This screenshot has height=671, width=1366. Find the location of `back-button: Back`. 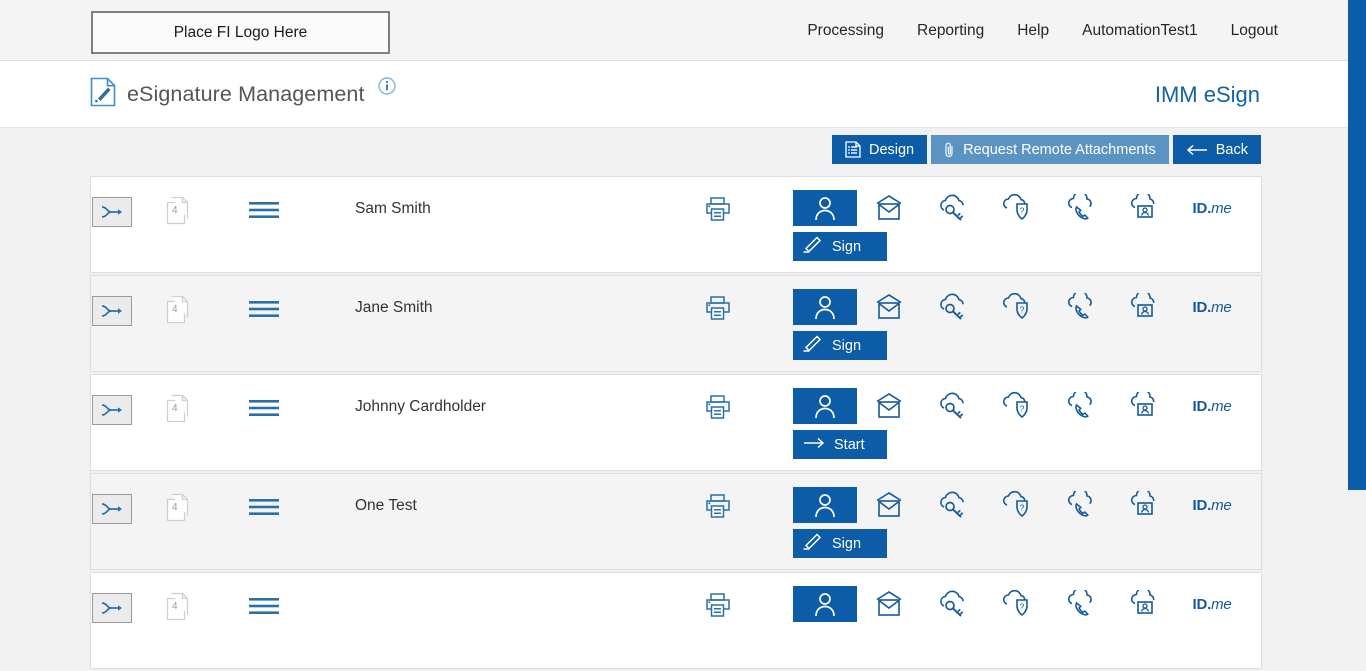

back-button: Back is located at coordinates (1216, 149).